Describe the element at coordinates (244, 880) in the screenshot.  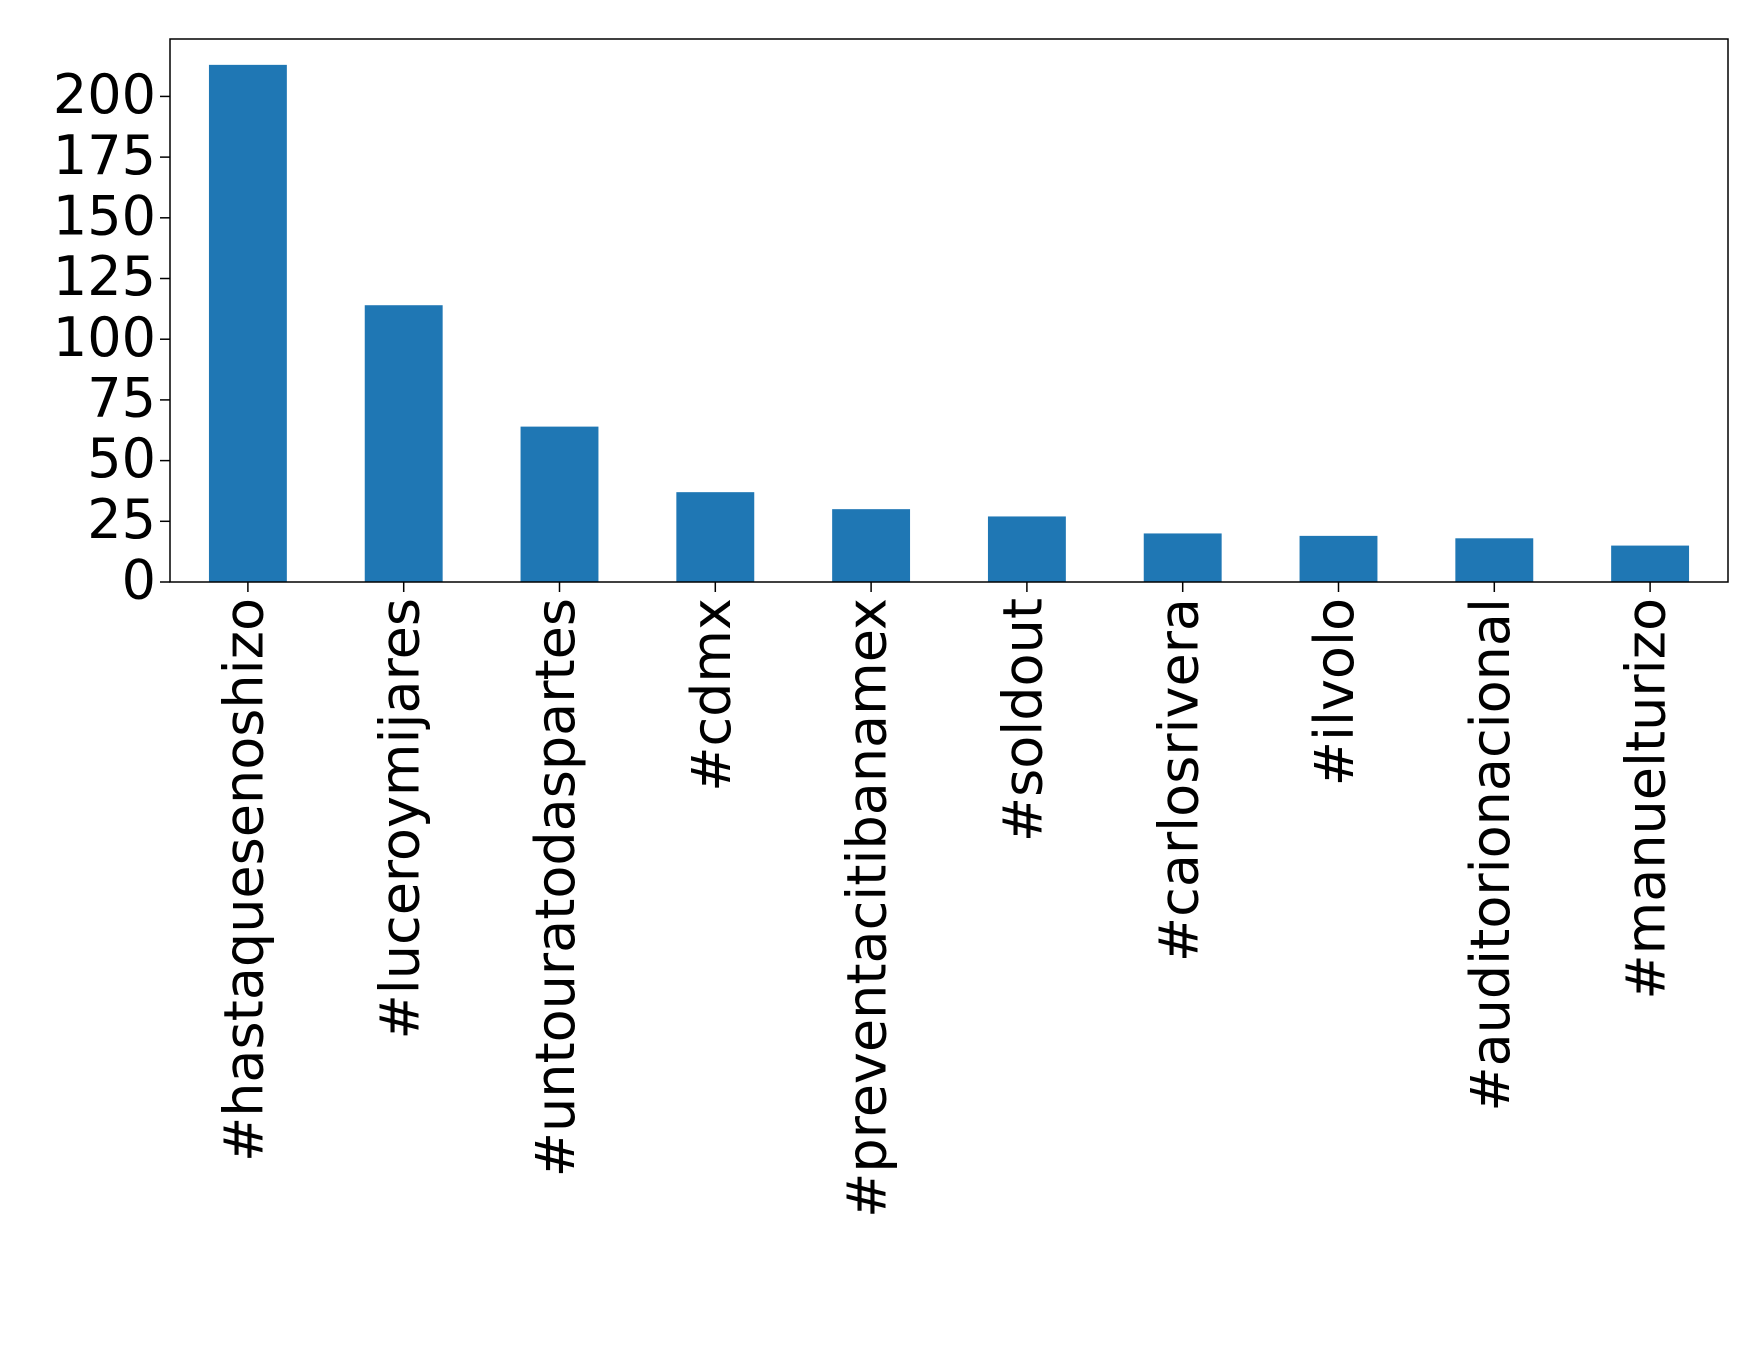
I see `x-tick-label: #hastaquesenoshizo` at that location.